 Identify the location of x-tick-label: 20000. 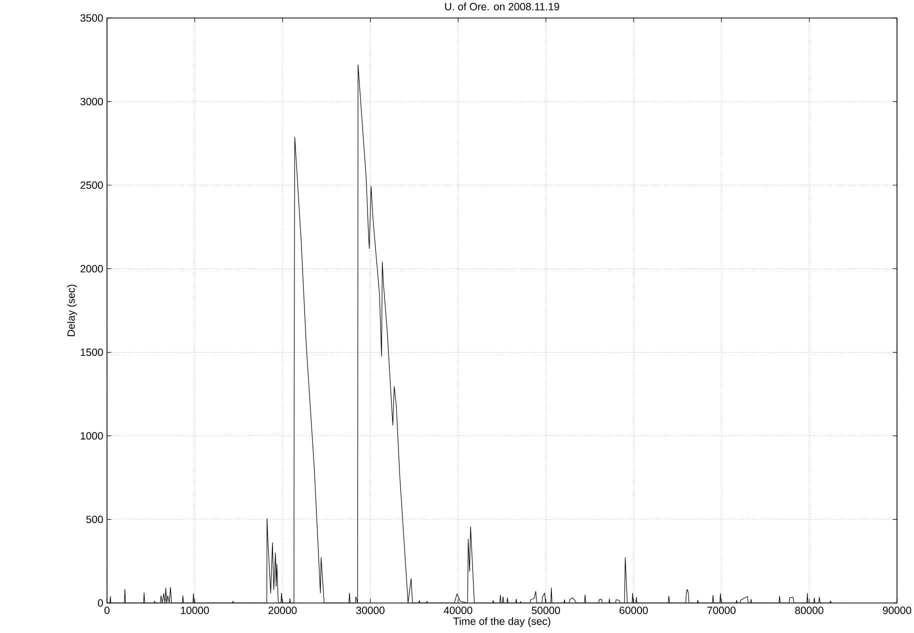
(282, 610).